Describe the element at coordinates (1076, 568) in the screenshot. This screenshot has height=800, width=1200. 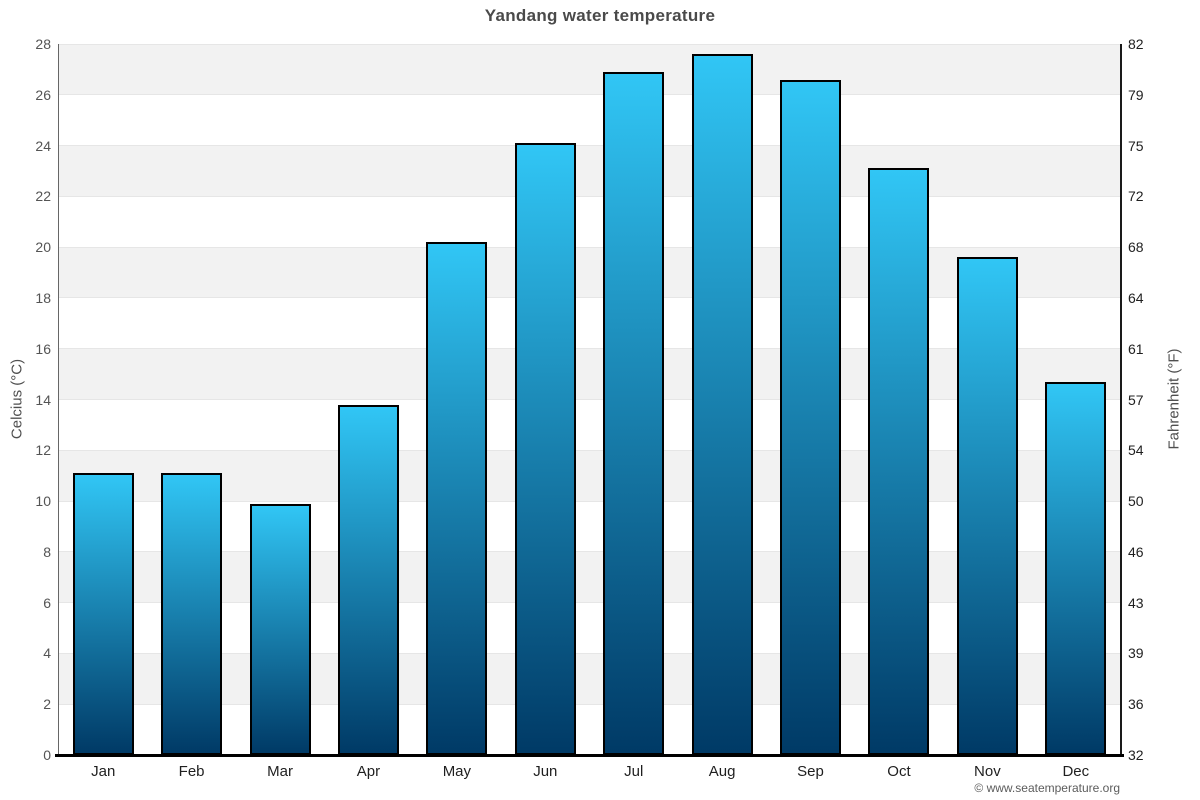
I see `bar-dec` at that location.